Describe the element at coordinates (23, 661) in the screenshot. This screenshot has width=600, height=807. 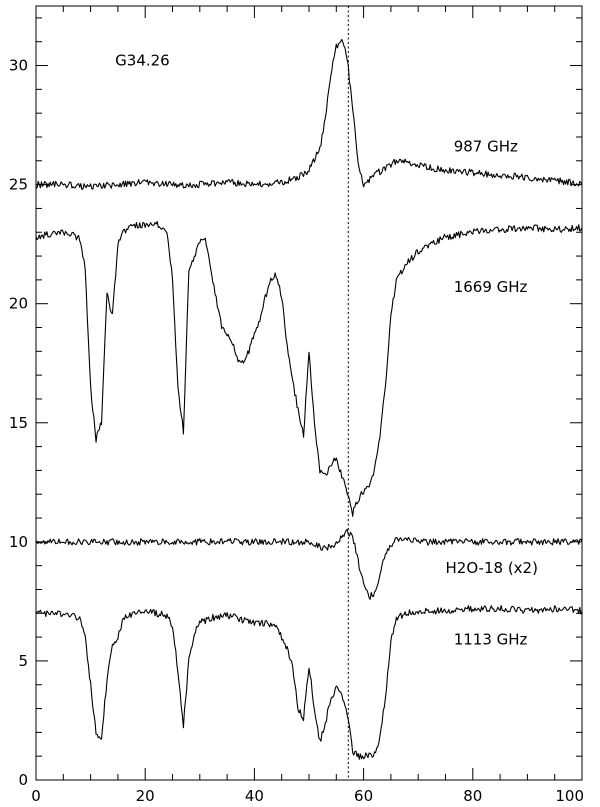
I see `y-tick-label: 5` at that location.